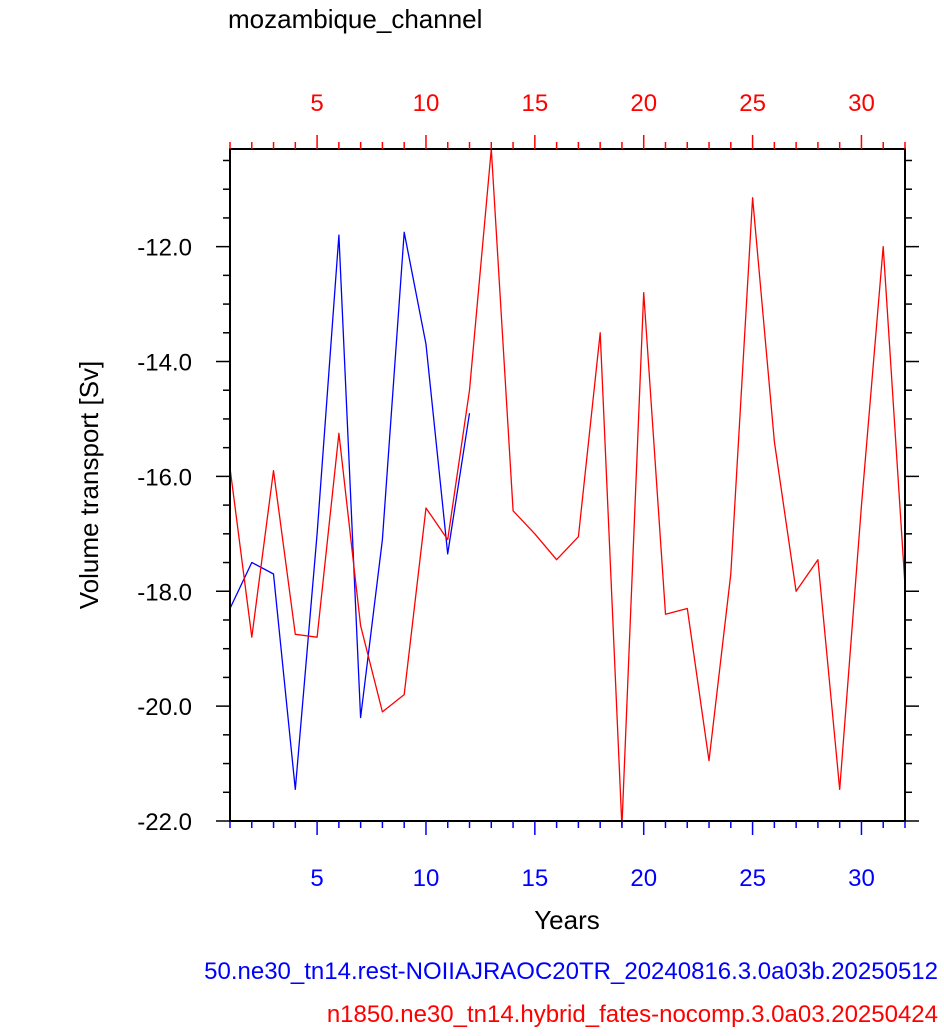 The image size is (944, 1036). I want to click on x-tick-label-bottom: 5, so click(316, 878).